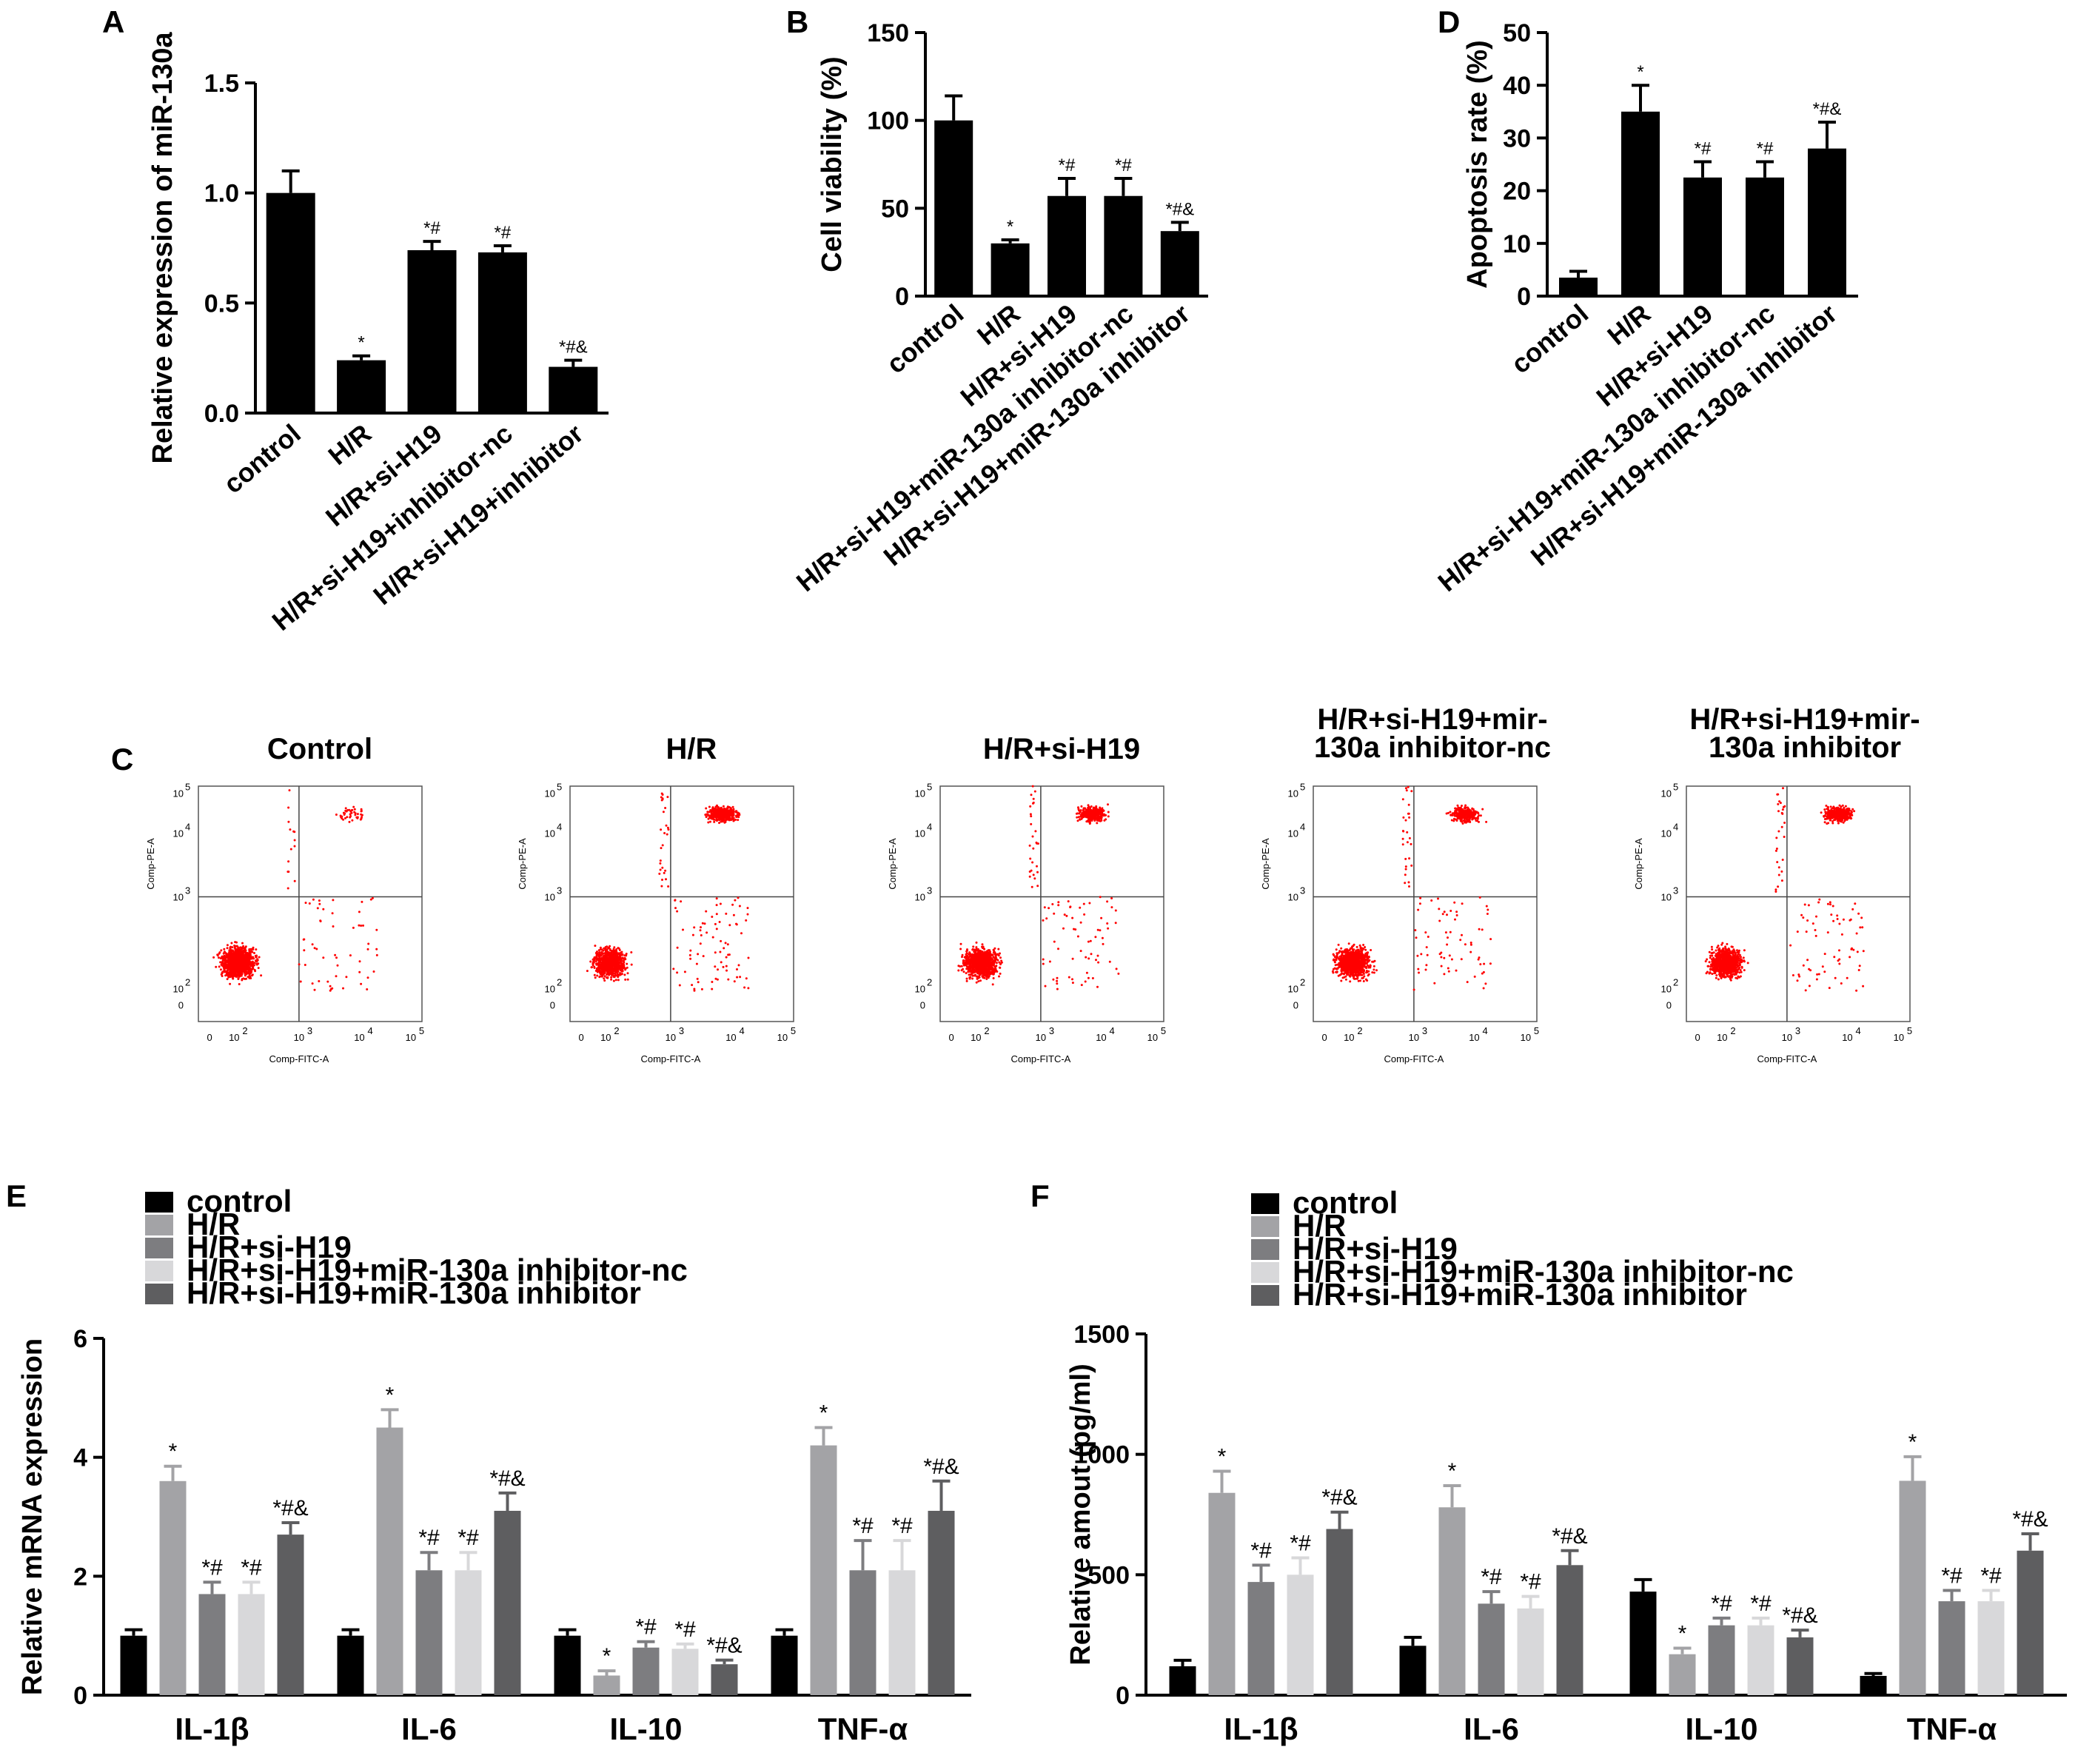 Image resolution: width=2078 pixels, height=1764 pixels. I want to click on y-tick-label: 1.0, so click(221, 194).